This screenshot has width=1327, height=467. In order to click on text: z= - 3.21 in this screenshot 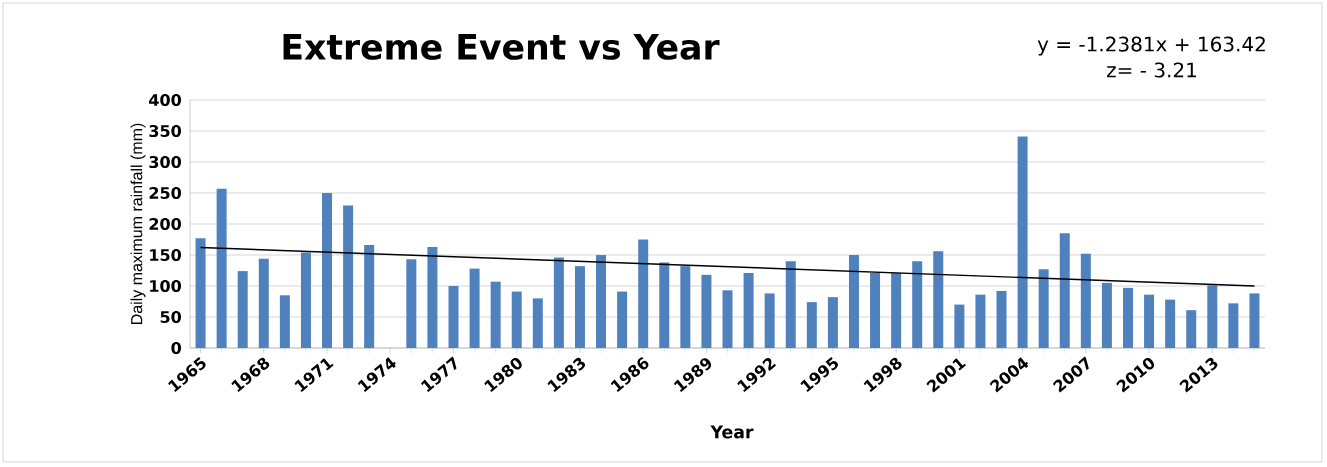, I will do `click(1151, 70)`.